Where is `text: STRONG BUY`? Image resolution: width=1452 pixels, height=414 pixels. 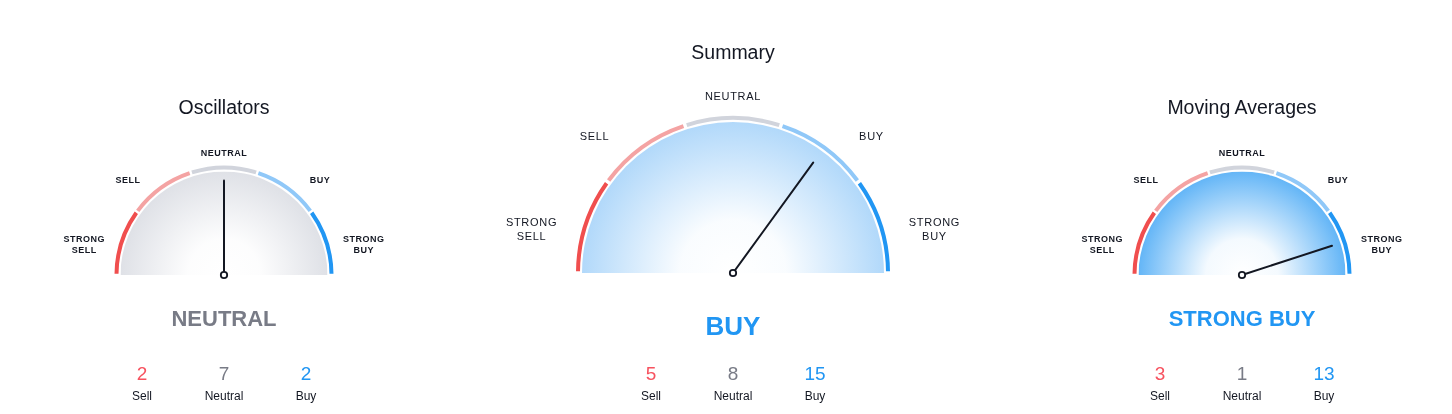 text: STRONG BUY is located at coordinates (1242, 318).